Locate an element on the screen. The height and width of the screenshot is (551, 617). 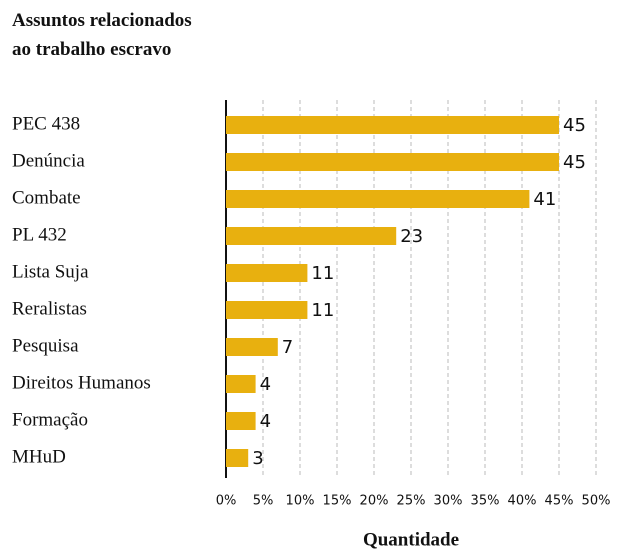
y-tick-label: PL 432 is located at coordinates (39, 234).